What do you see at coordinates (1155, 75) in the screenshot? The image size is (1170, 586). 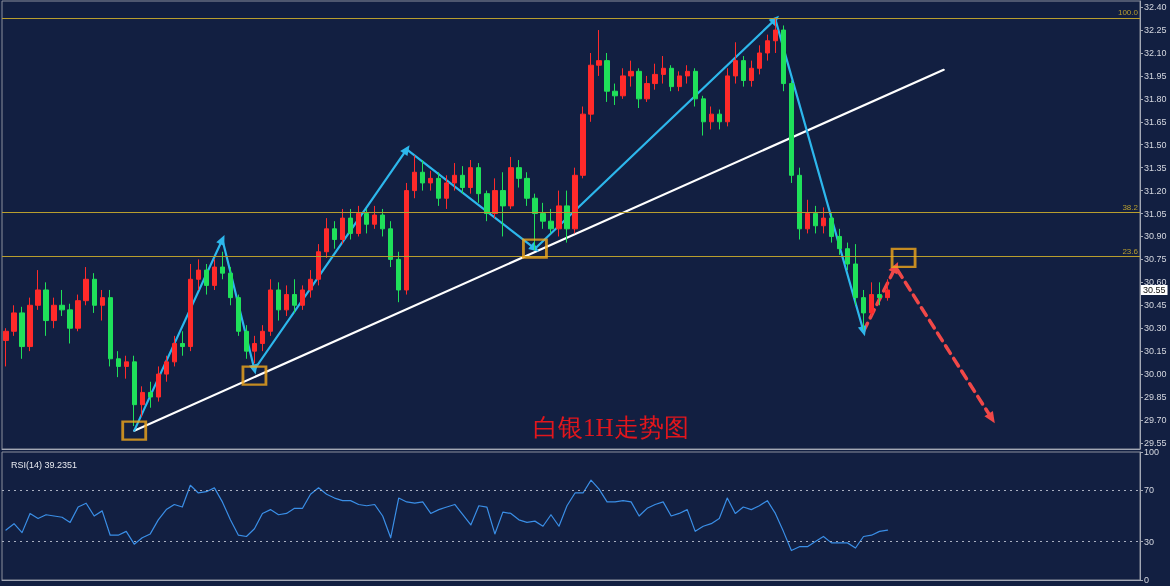 I see `y-tick-label: 31.95` at bounding box center [1155, 75].